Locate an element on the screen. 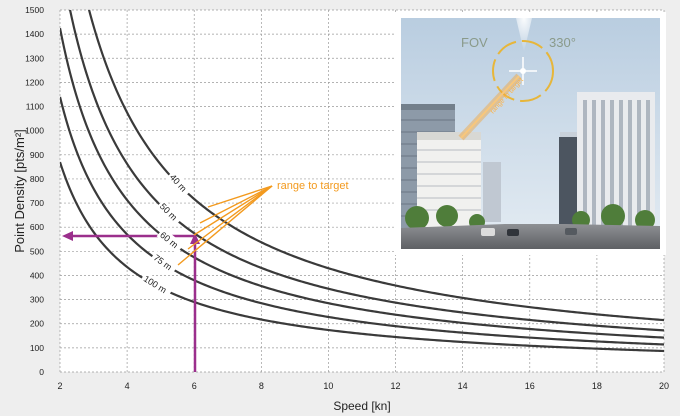 Image resolution: width=680 pixels, height=416 pixels. x-tick-label: 12 is located at coordinates (396, 386).